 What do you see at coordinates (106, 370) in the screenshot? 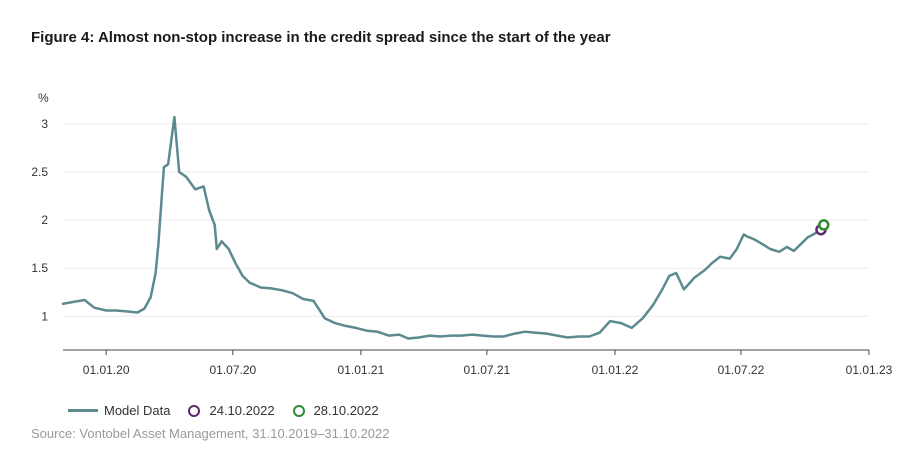
I see `x-tick-label: 01.01.20` at bounding box center [106, 370].